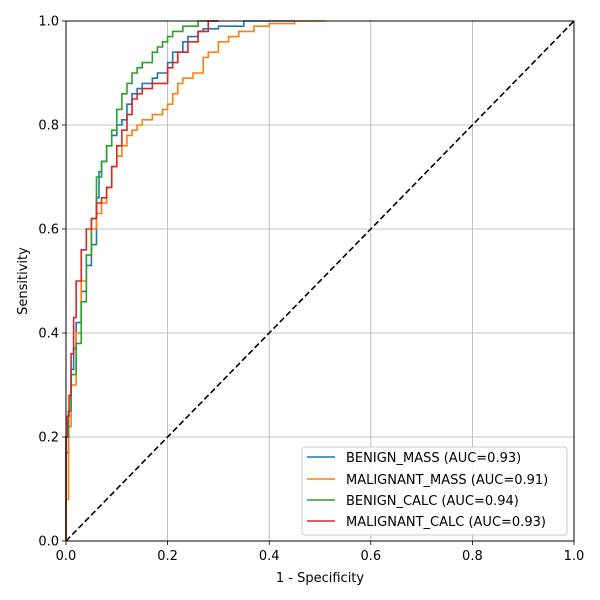  I want to click on x-tick-label: 0.8, so click(472, 556).